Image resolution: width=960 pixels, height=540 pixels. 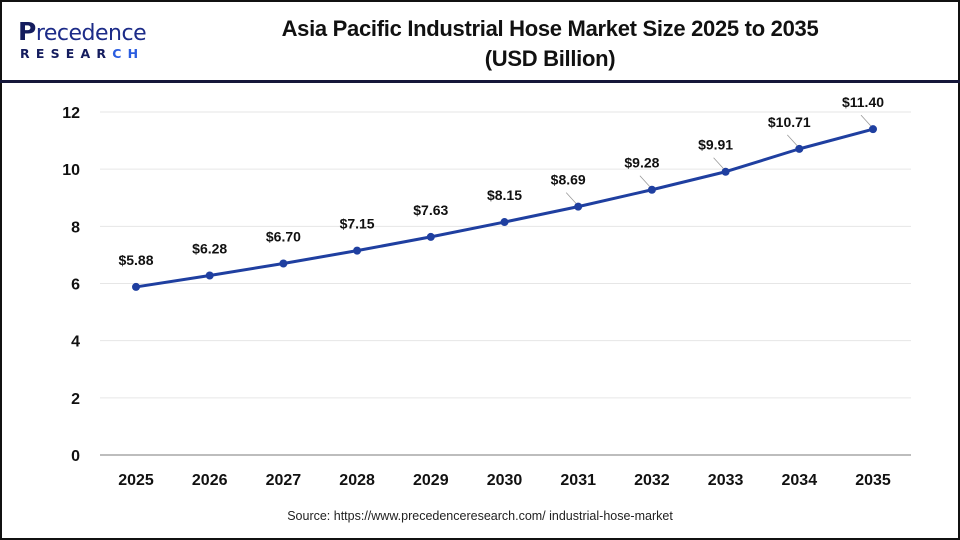 What do you see at coordinates (550, 58) in the screenshot?
I see `chart-title-line2: (USD Billion)` at bounding box center [550, 58].